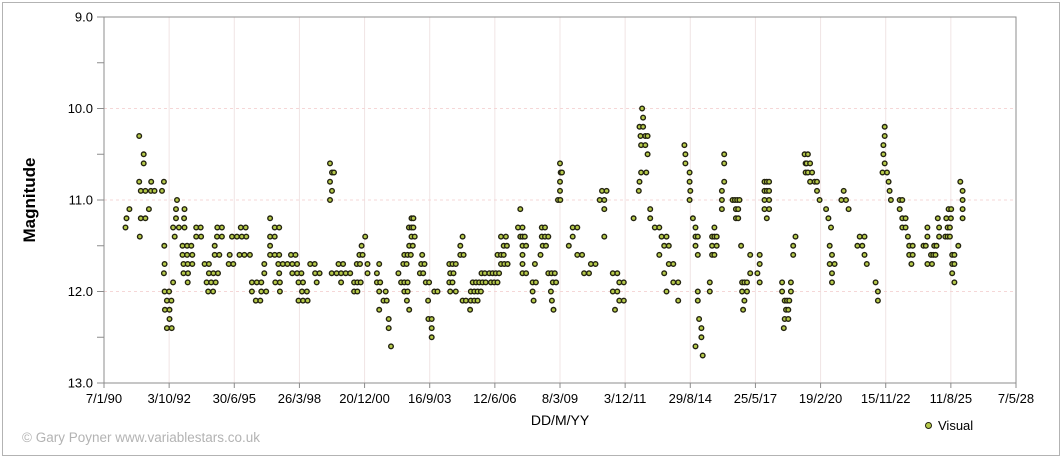 Image resolution: width=1062 pixels, height=458 pixels. What do you see at coordinates (560, 398) in the screenshot?
I see `x-tick-label: 8/3/09` at bounding box center [560, 398].